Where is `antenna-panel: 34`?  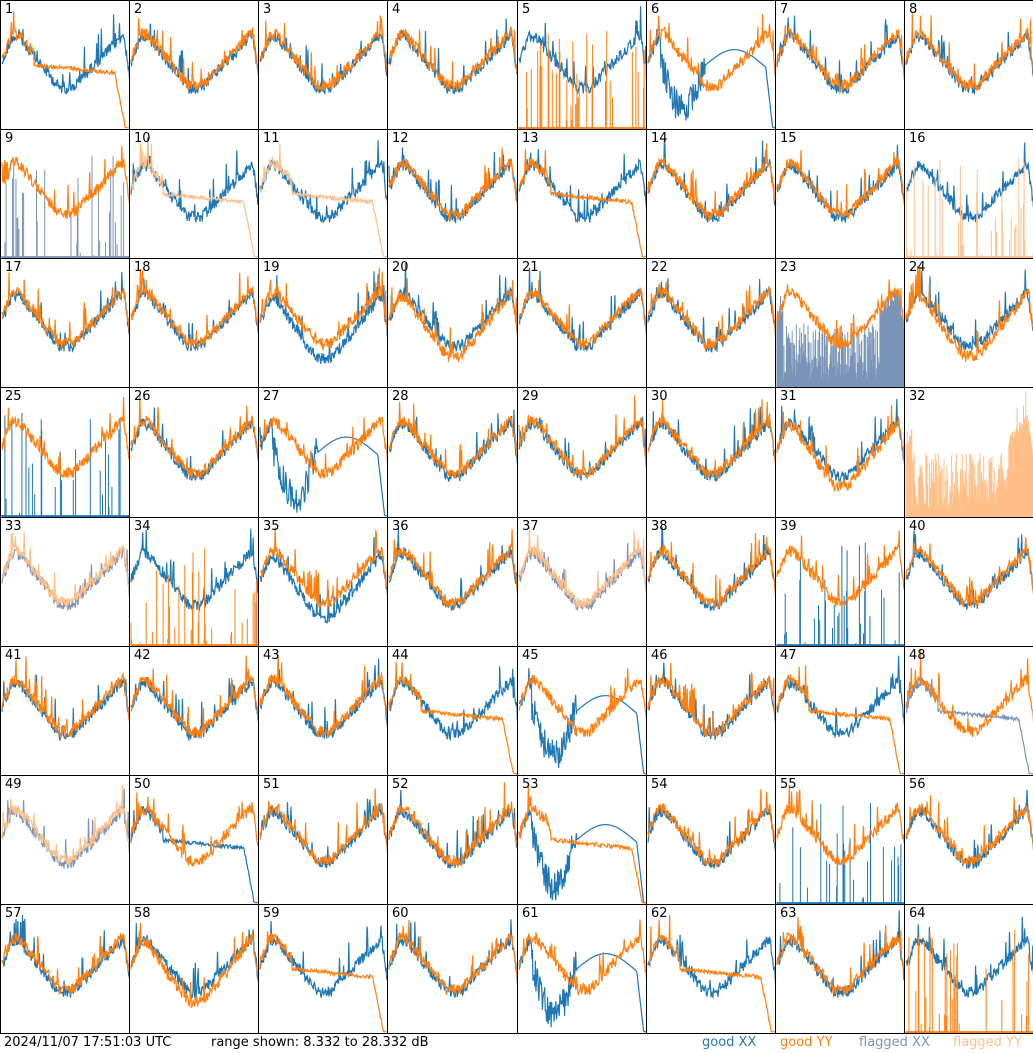
antenna-panel: 34 is located at coordinates (194, 582).